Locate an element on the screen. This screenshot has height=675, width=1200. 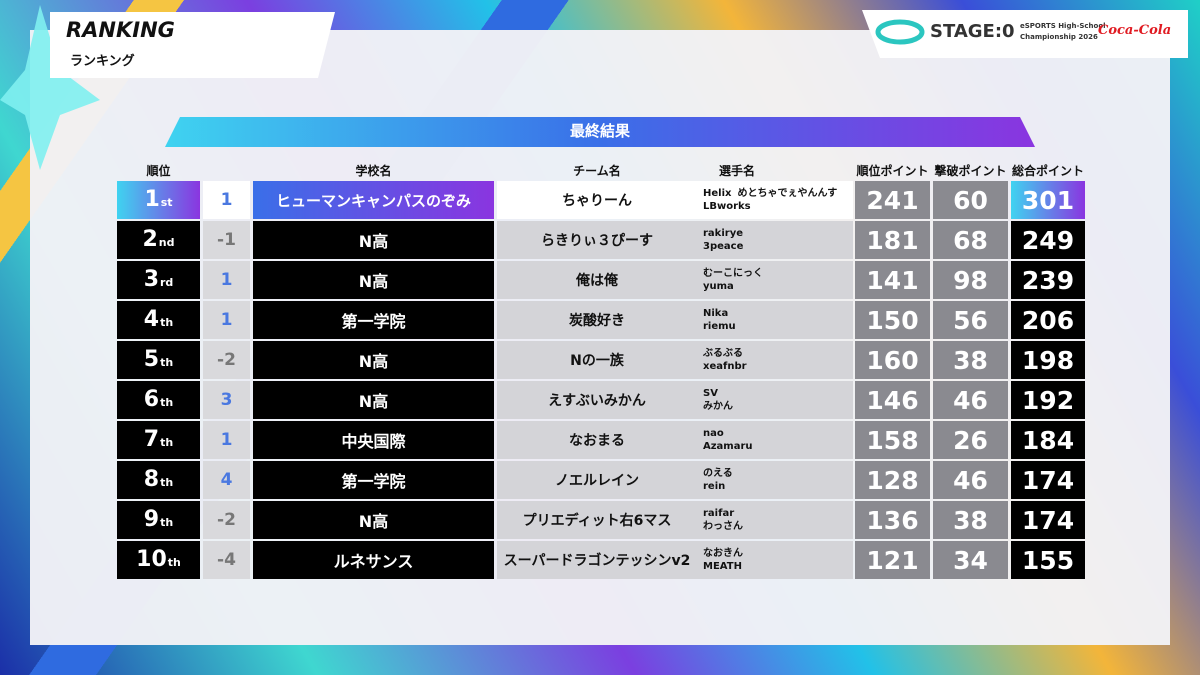
players-line: xeafnbr is located at coordinates (725, 366).